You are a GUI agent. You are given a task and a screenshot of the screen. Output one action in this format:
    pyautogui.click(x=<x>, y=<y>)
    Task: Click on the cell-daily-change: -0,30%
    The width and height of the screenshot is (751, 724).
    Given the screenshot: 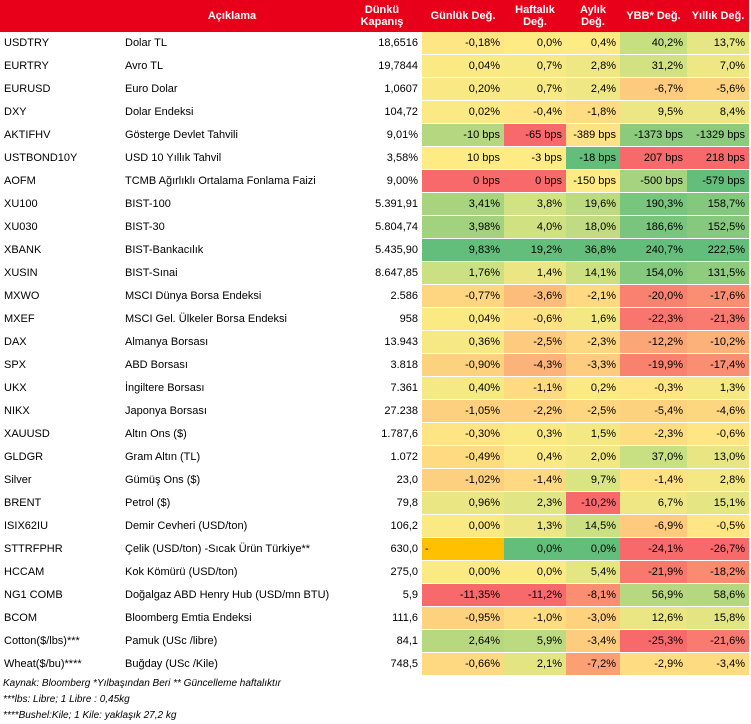 What is the action you would take?
    pyautogui.click(x=463, y=434)
    